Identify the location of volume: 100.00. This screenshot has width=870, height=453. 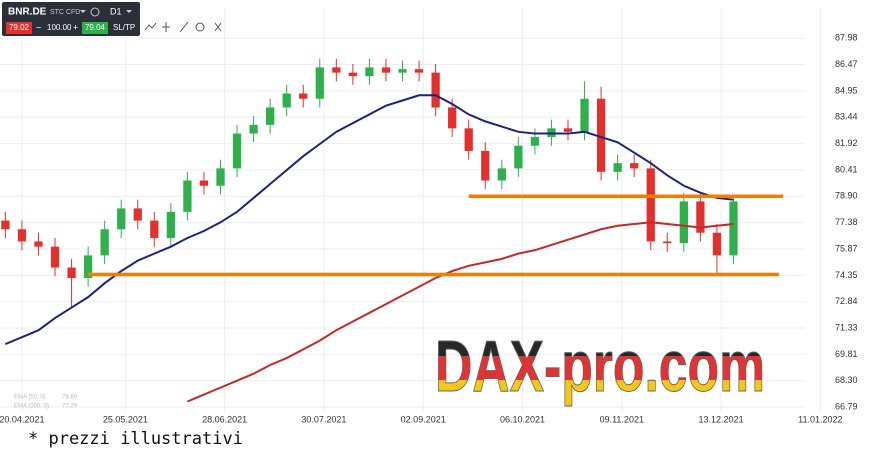
(59, 27).